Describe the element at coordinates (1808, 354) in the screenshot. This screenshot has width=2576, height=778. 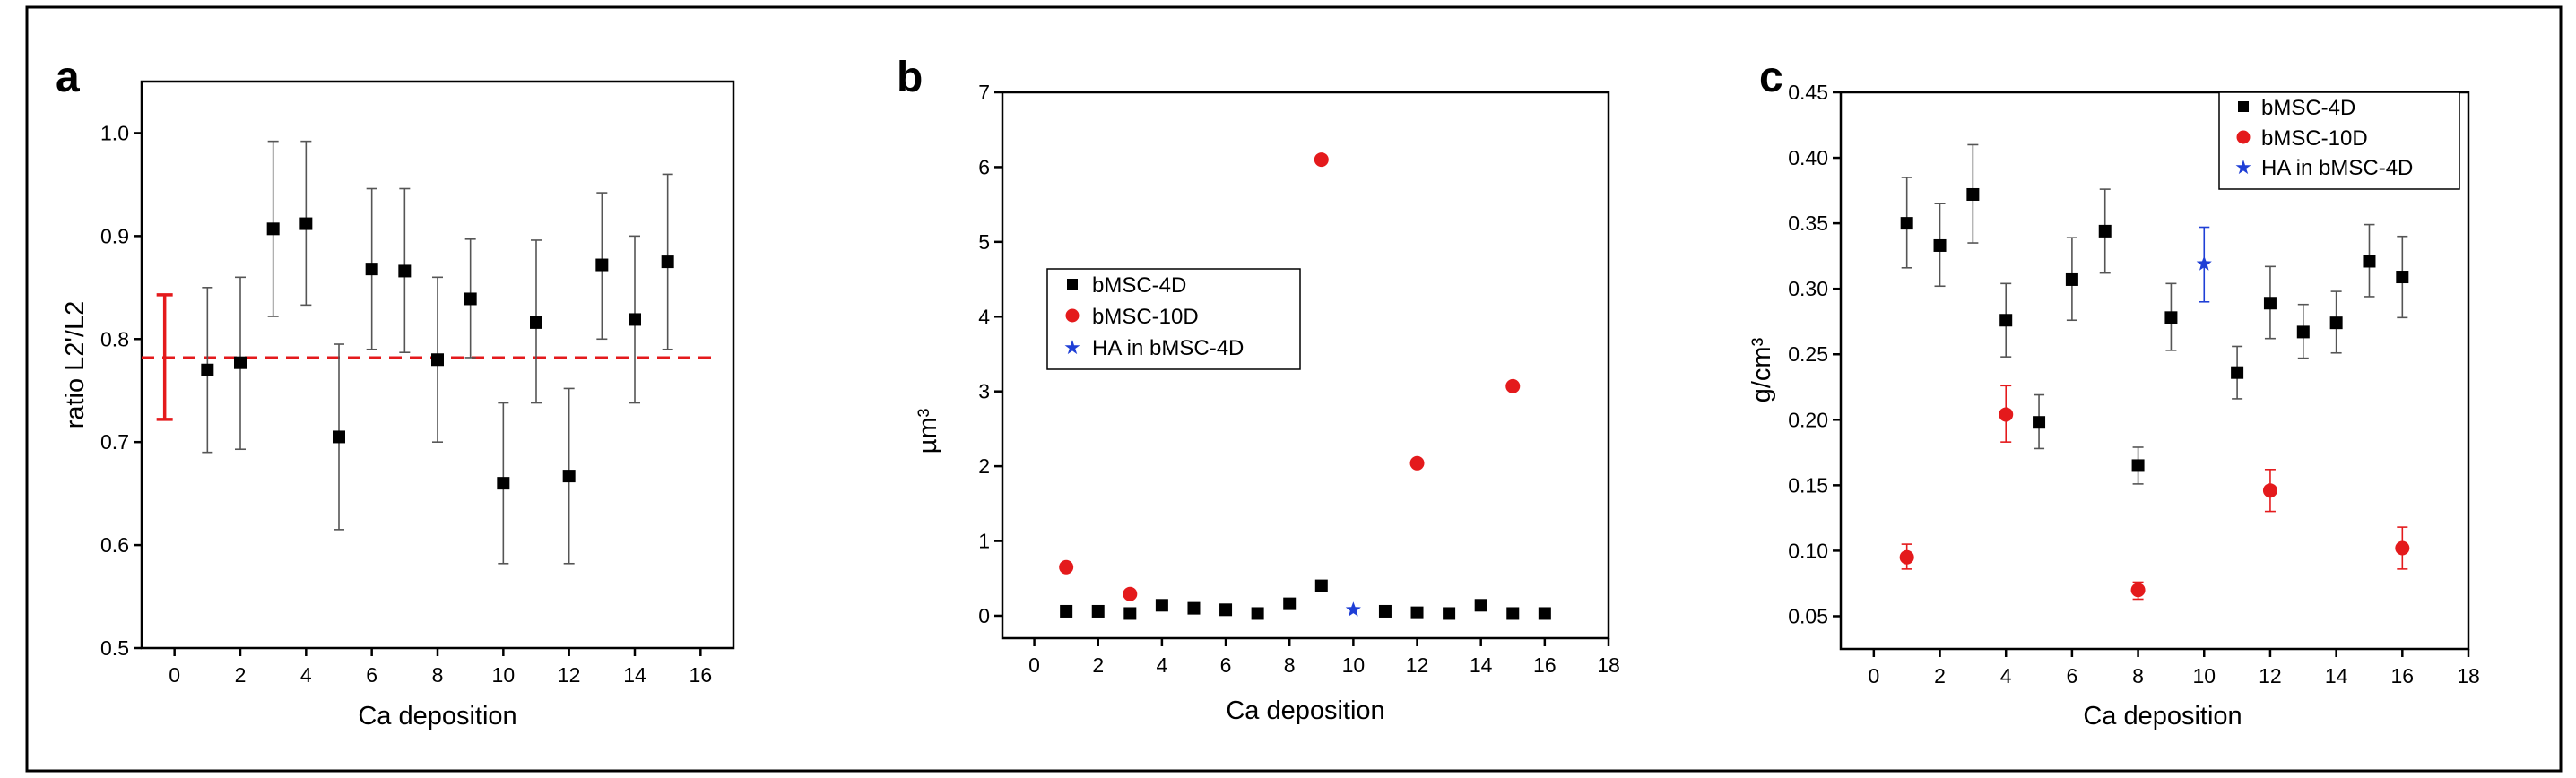
I see `panel-c-y-tick-label: 0.25` at that location.